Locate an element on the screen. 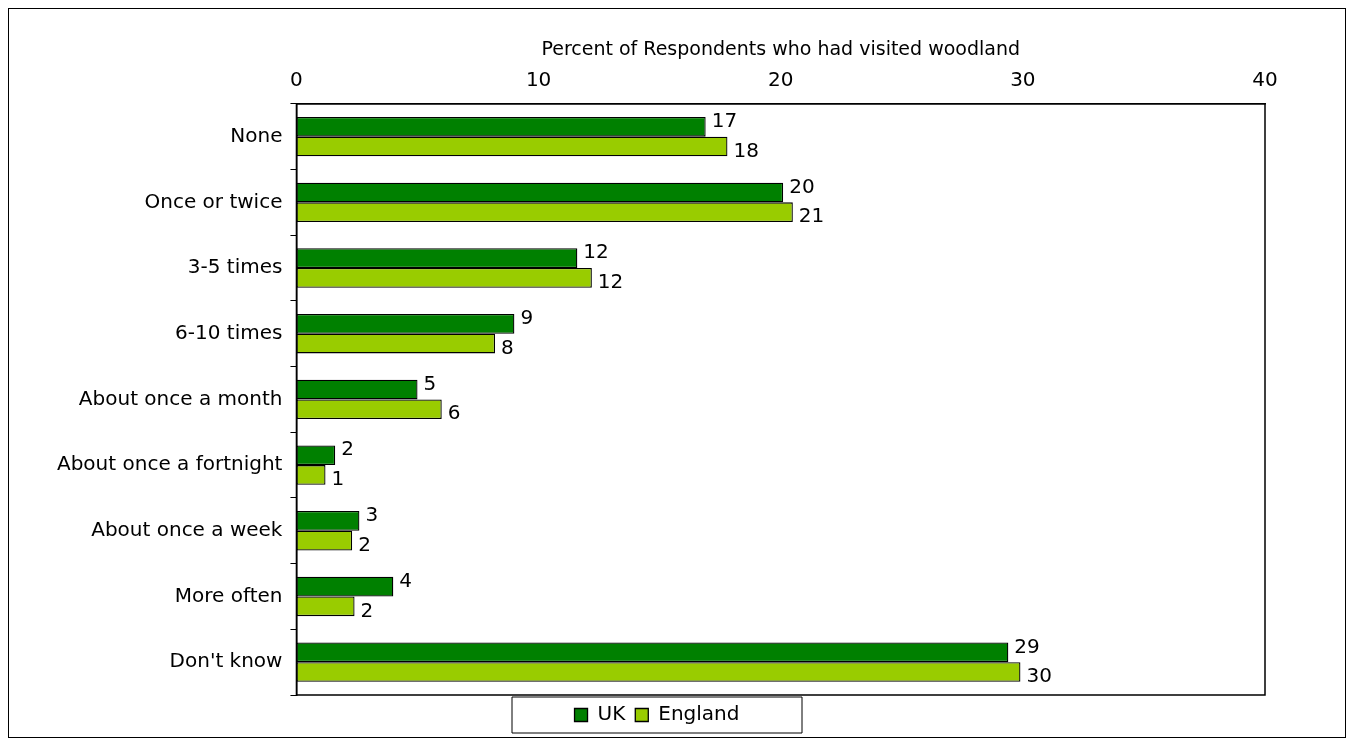 The height and width of the screenshot is (742, 1353). y-tick-label: About once a fortnight is located at coordinates (169, 463).